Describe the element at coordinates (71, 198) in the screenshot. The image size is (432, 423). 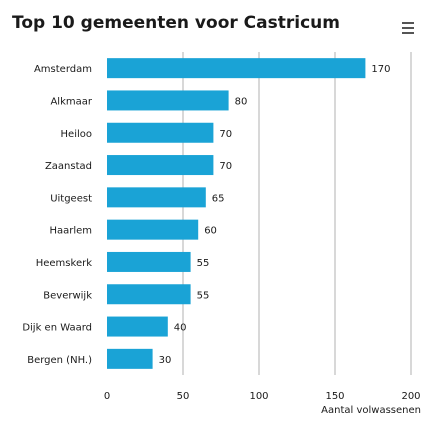
I see `category-label: Uitgeest` at that location.